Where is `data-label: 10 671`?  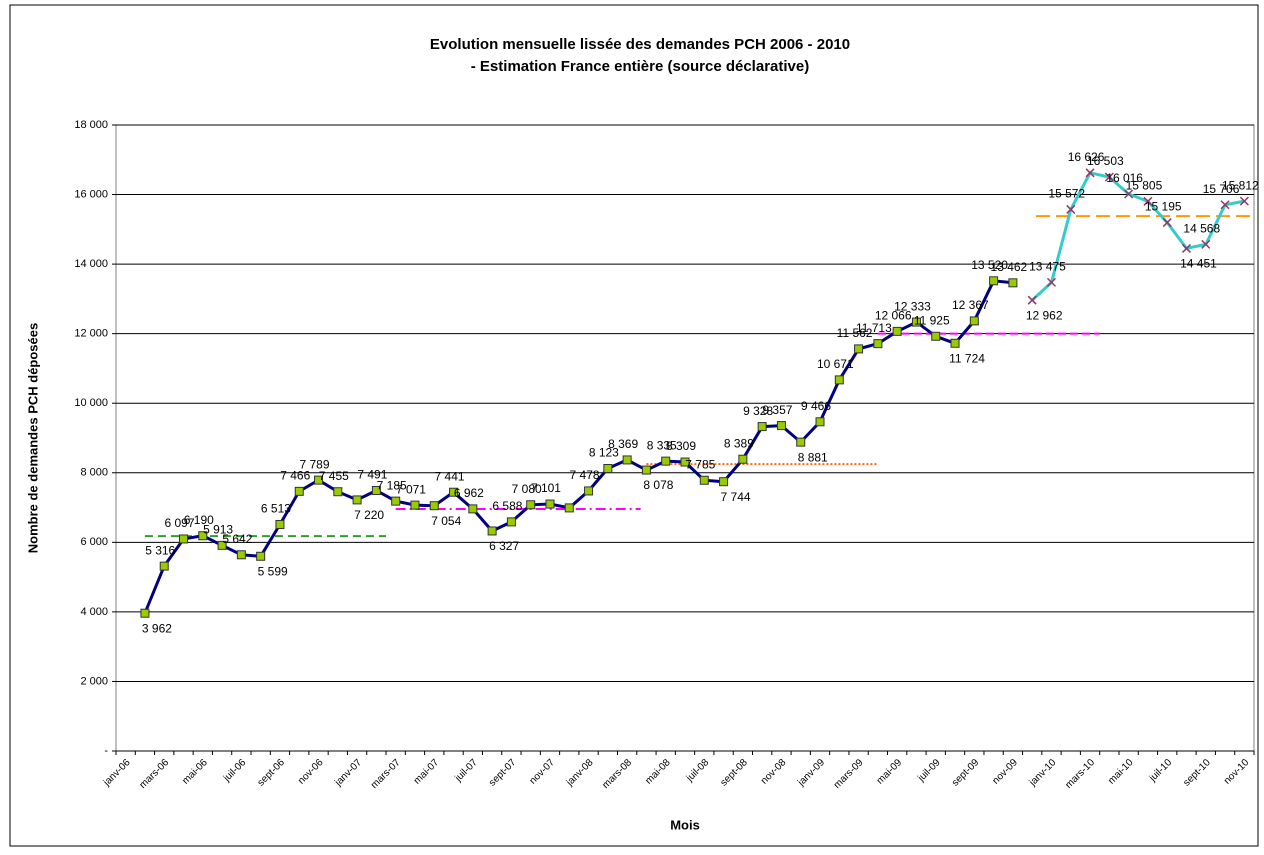
data-label: 10 671 is located at coordinates (835, 364).